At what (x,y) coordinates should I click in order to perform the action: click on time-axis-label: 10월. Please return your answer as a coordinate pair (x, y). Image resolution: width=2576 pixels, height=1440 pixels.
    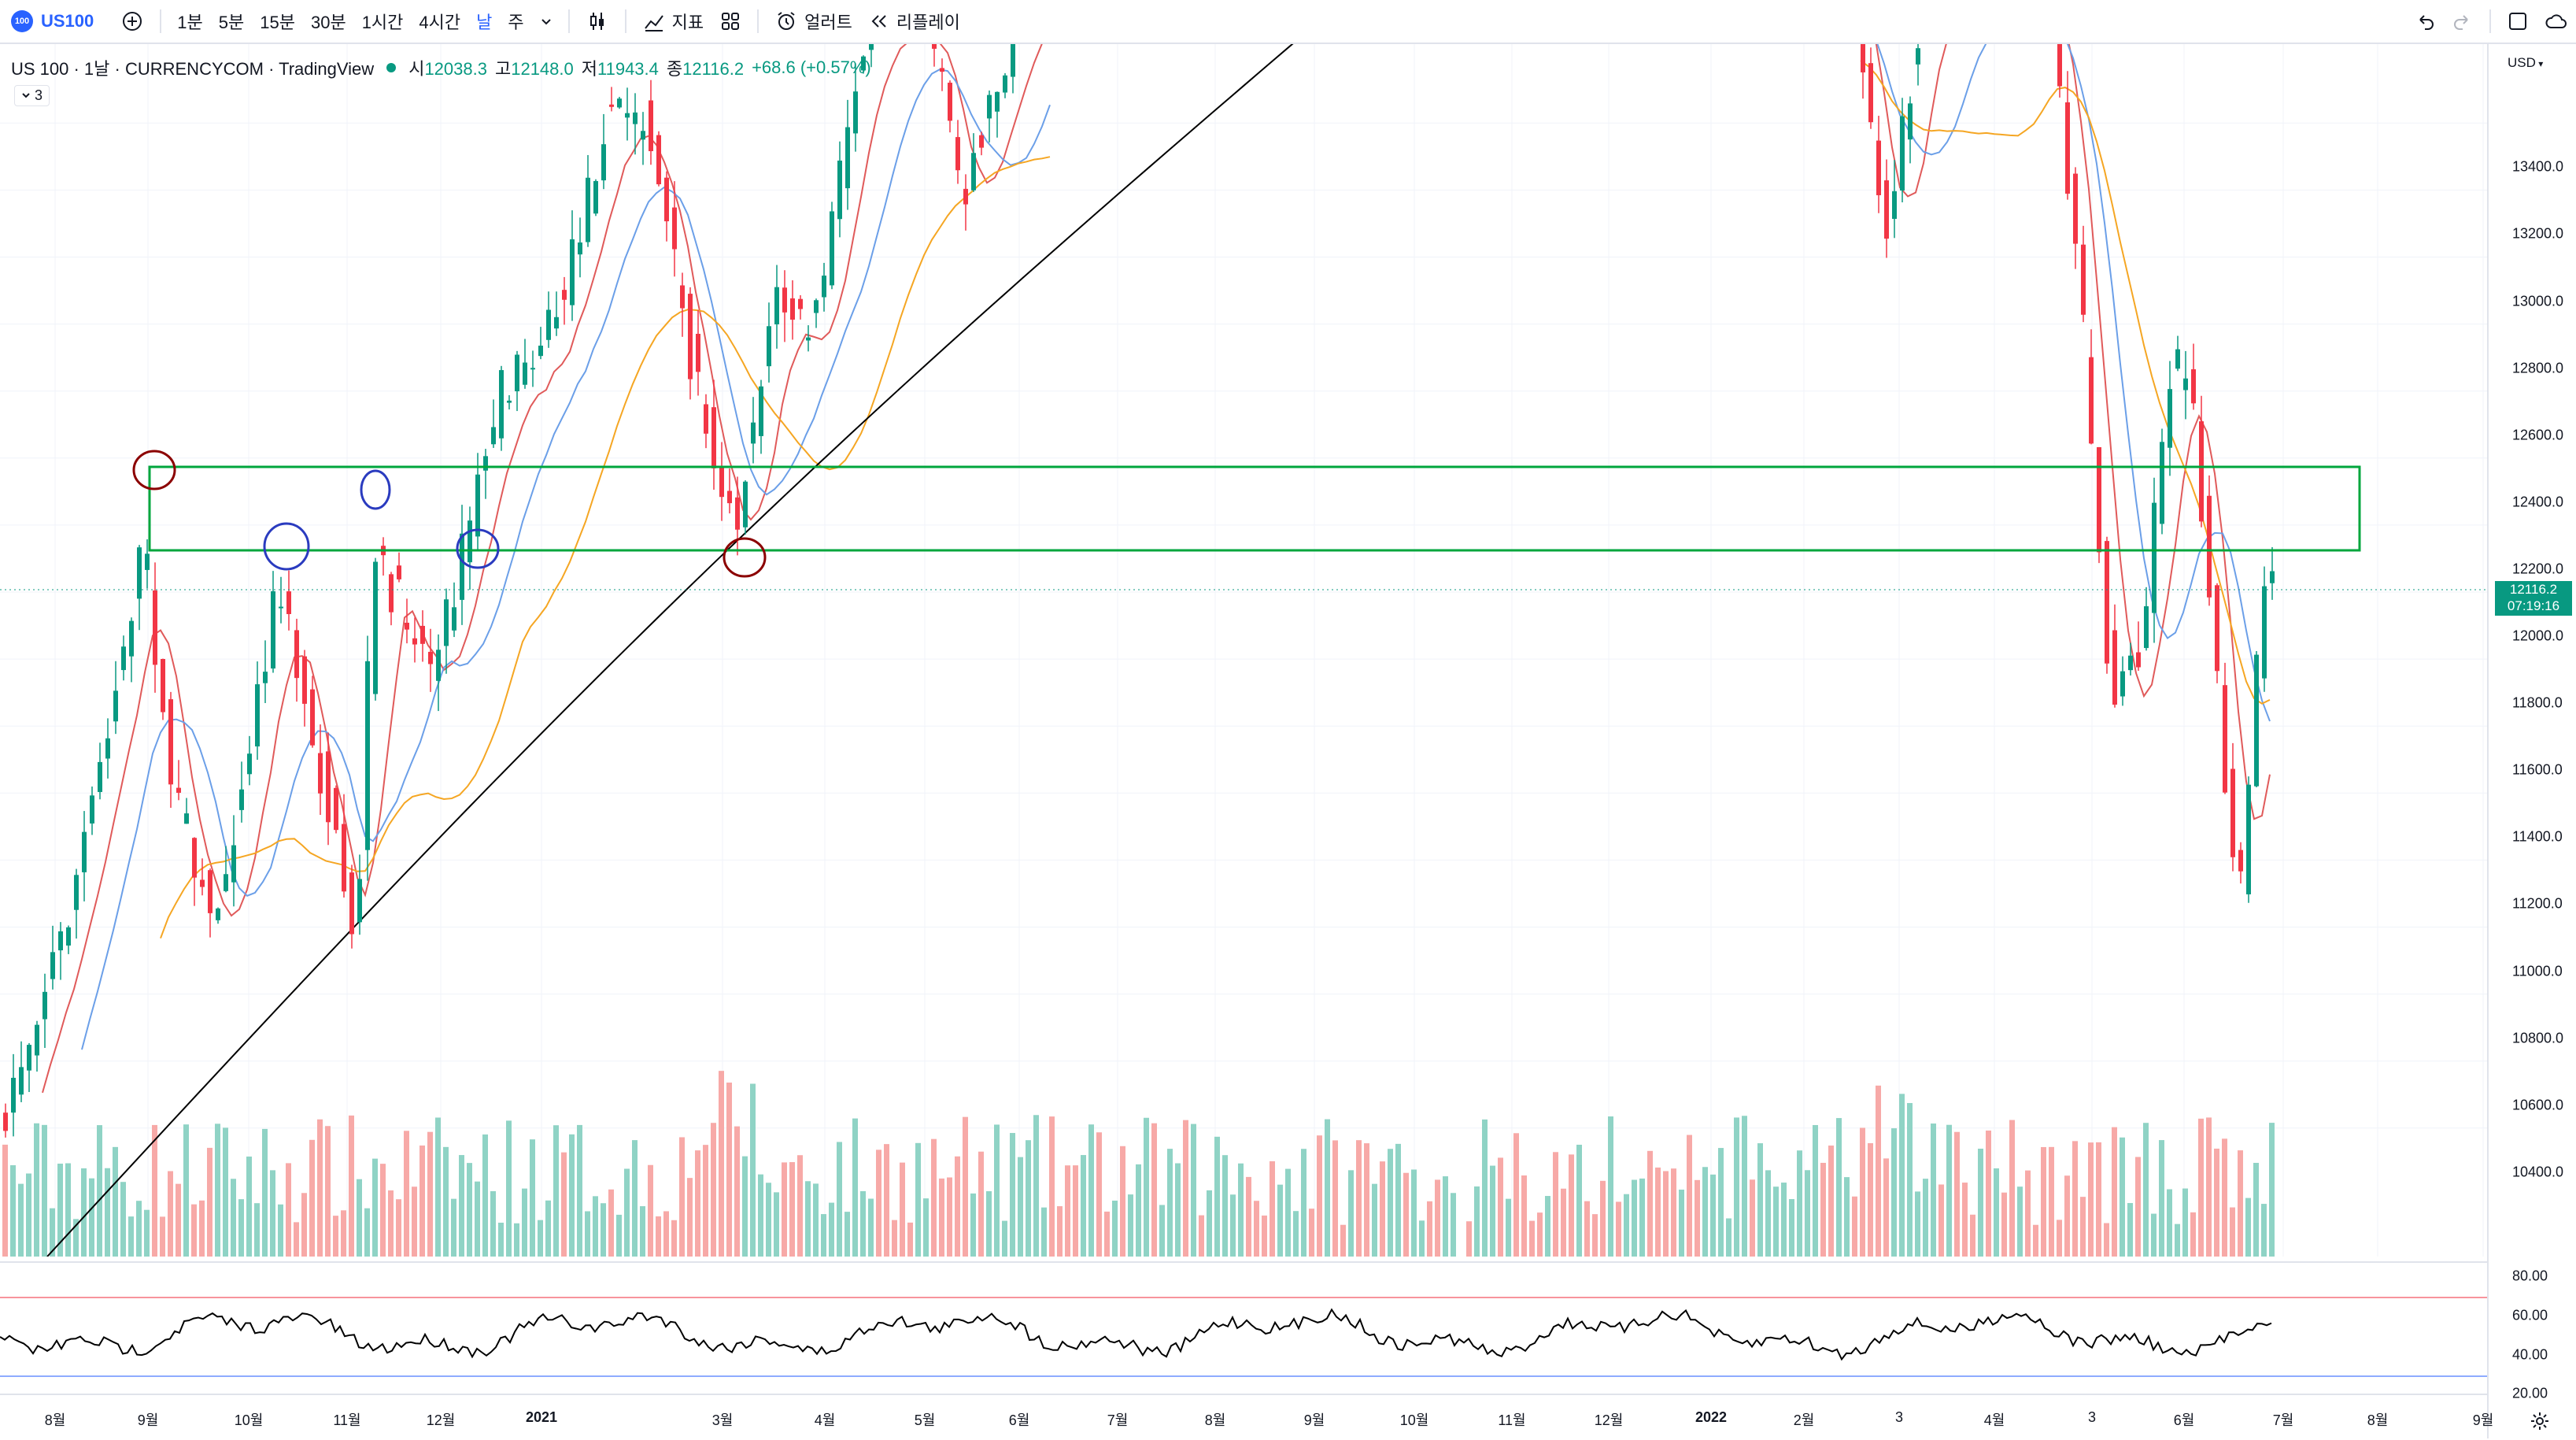
    Looking at the image, I should click on (1414, 1420).